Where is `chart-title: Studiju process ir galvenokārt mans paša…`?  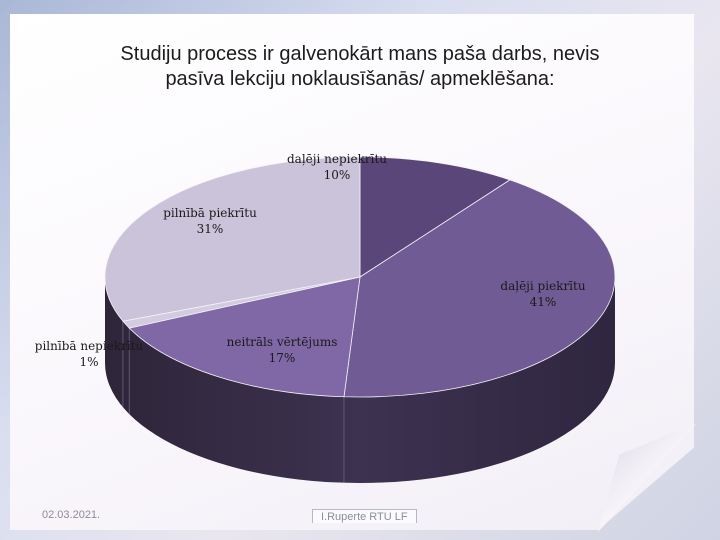 chart-title: Studiju process ir galvenokārt mans paša… is located at coordinates (360, 67).